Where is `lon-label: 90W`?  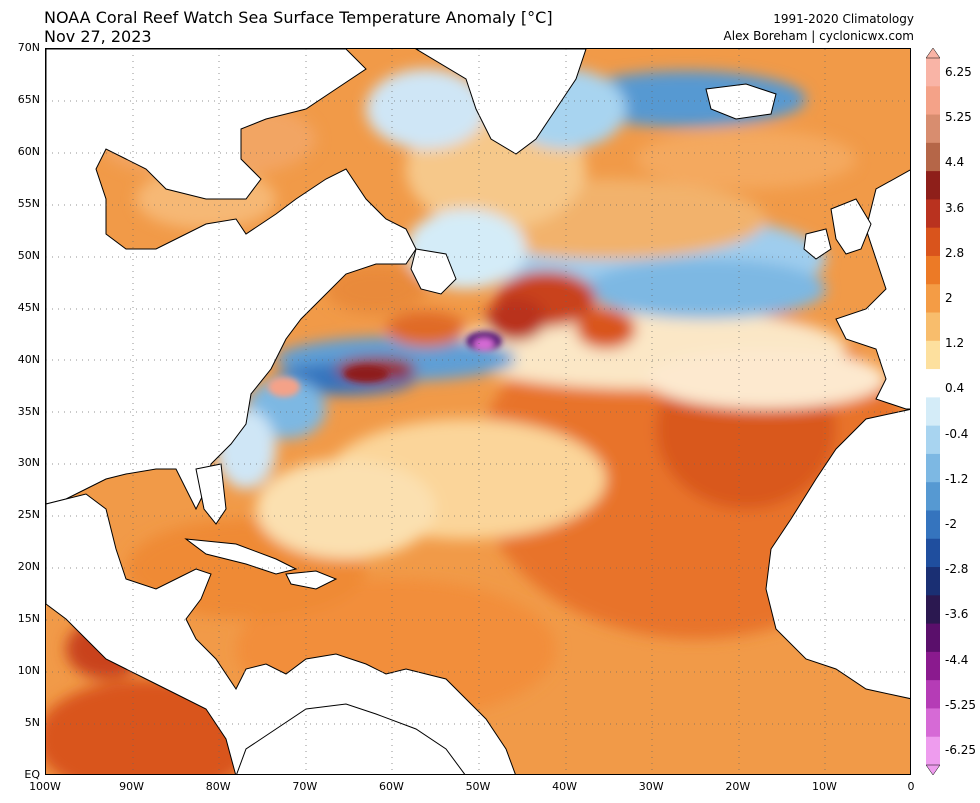 lon-label: 90W is located at coordinates (132, 786).